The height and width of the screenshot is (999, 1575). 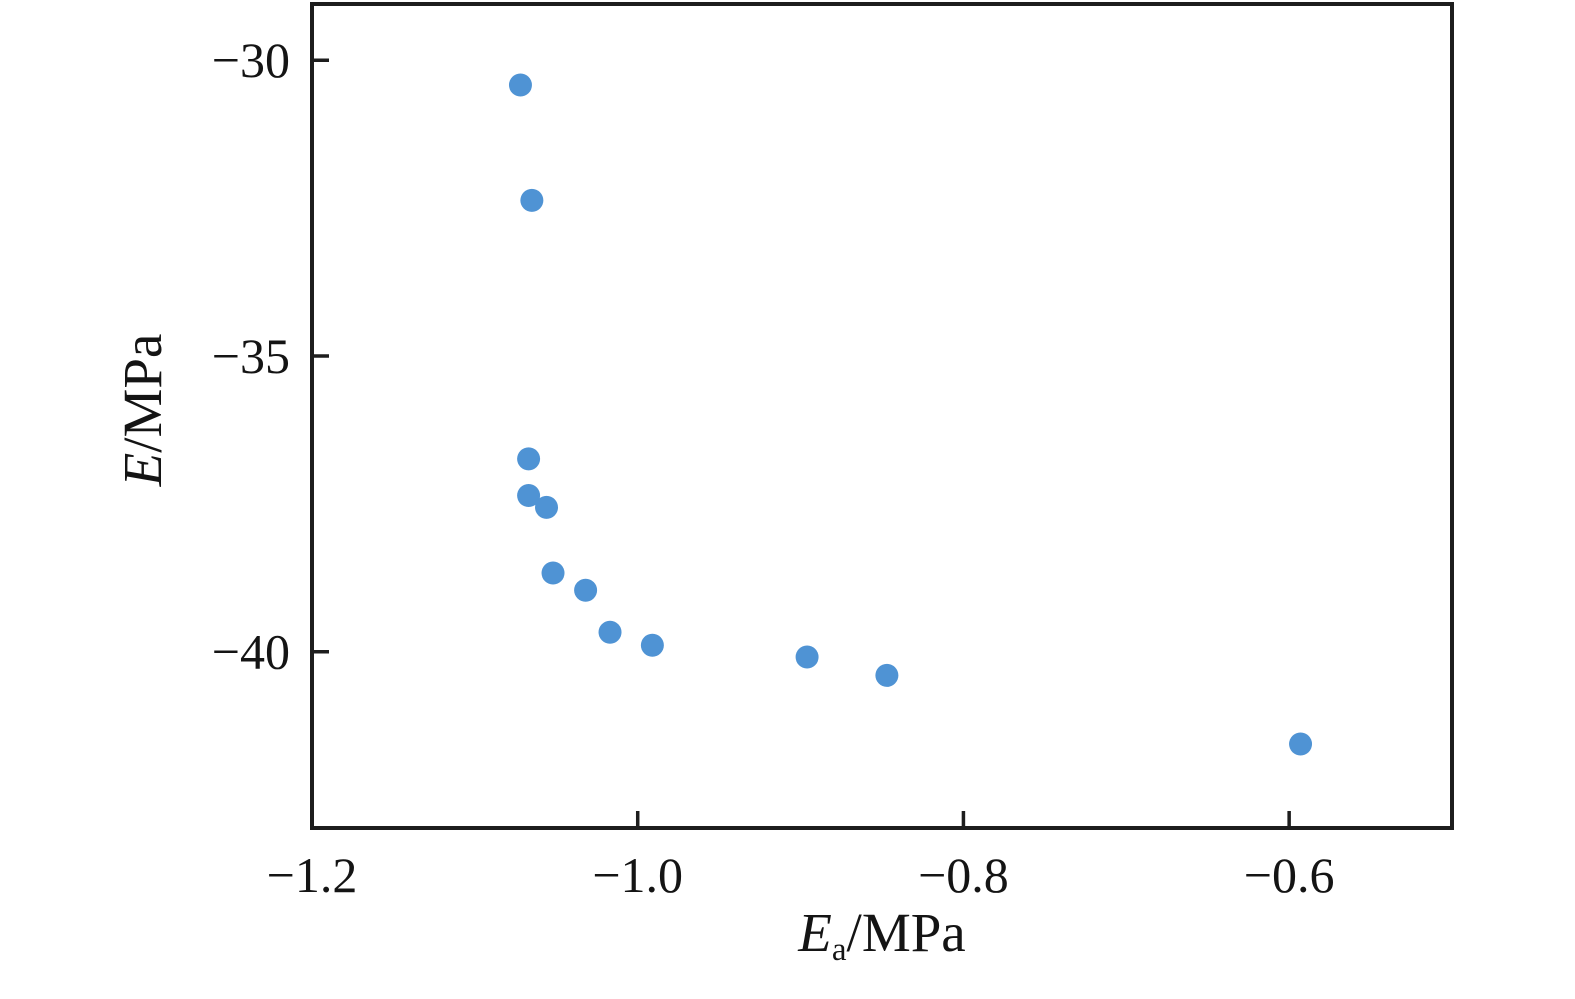 What do you see at coordinates (1289, 875) in the screenshot?
I see `x-tick-label: −0.6` at bounding box center [1289, 875].